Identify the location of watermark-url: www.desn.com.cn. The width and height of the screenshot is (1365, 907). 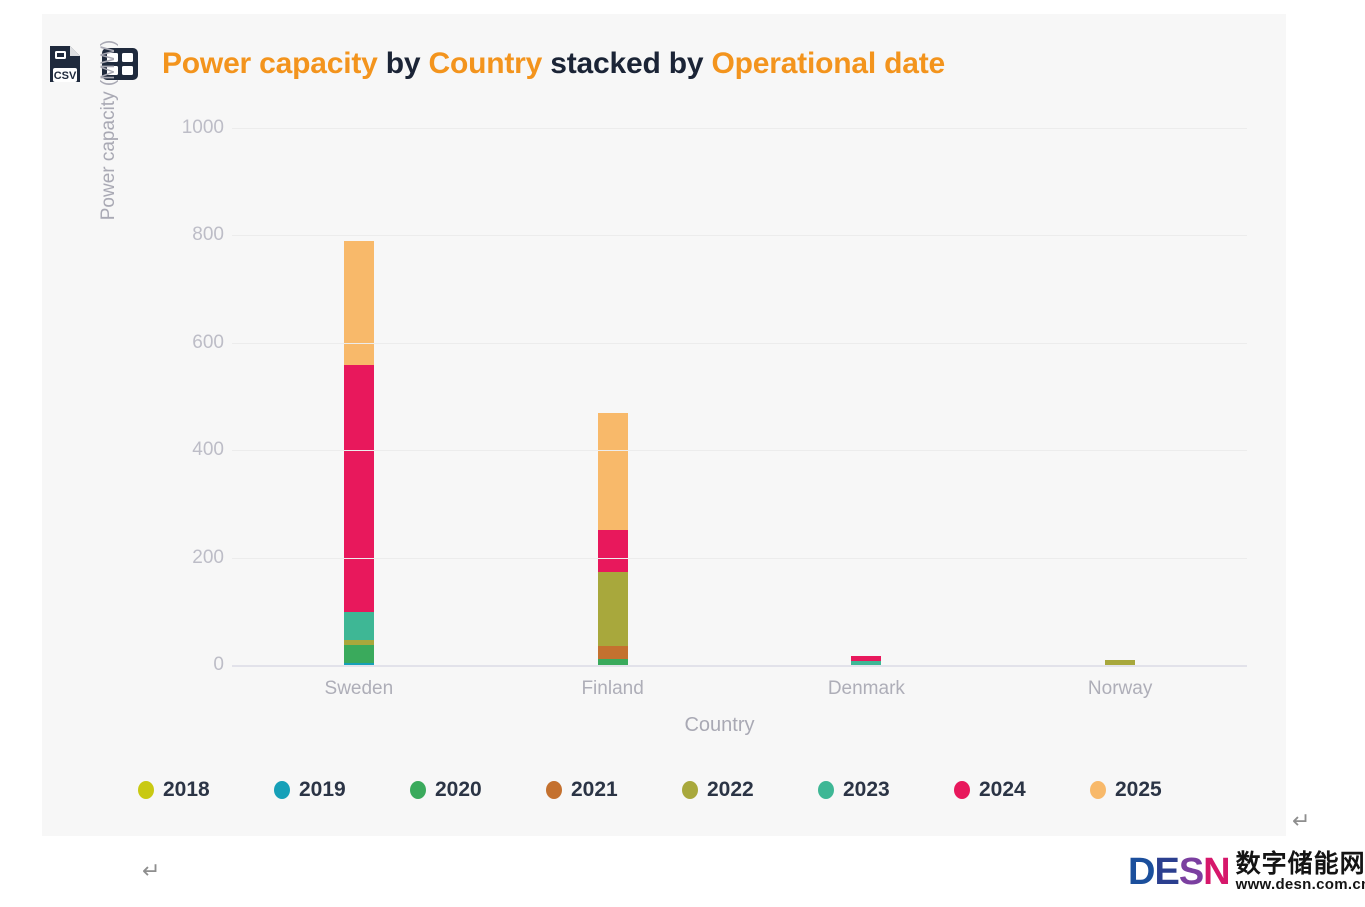
(1300, 885).